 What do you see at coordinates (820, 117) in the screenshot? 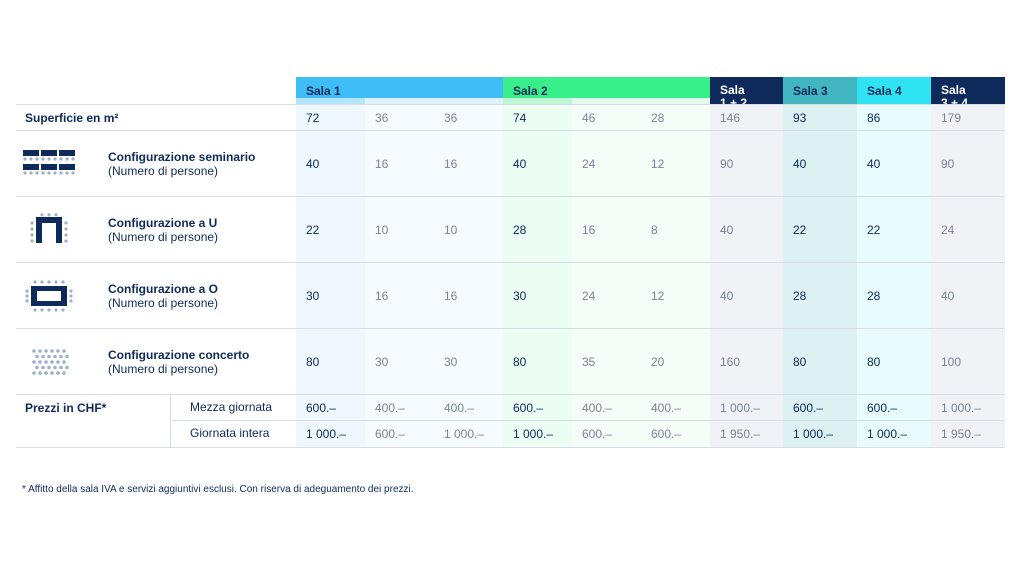
I see `surface-value: 93` at bounding box center [820, 117].